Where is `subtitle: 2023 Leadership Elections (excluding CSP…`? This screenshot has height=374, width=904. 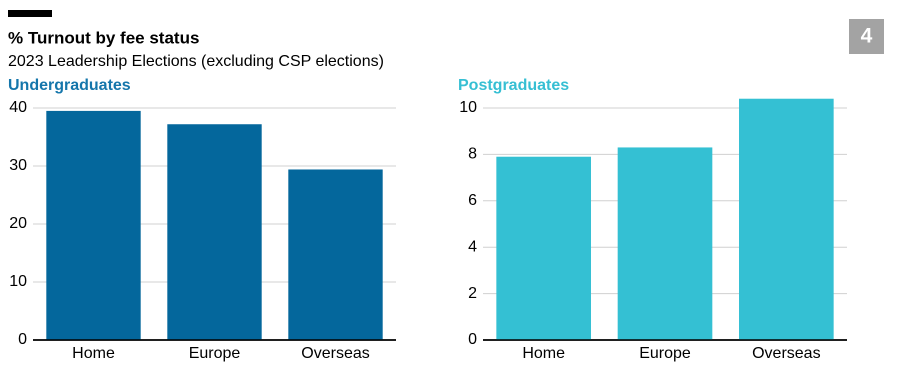 subtitle: 2023 Leadership Elections (excluding CSP… is located at coordinates (196, 61).